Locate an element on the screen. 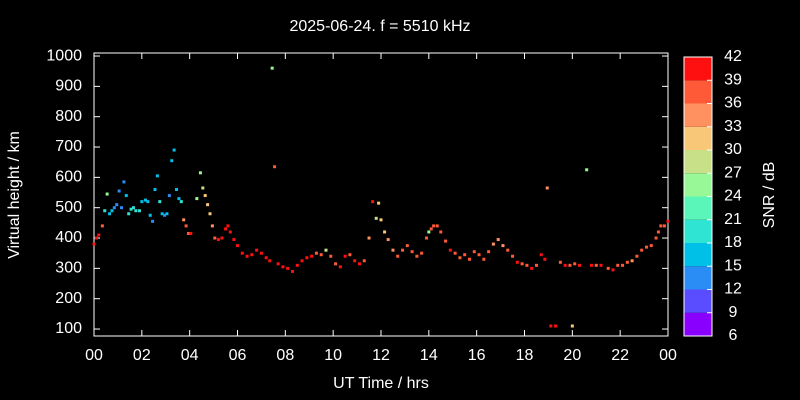 This screenshot has width=800, height=400. colorbar-tick-label: 39 is located at coordinates (733, 79).